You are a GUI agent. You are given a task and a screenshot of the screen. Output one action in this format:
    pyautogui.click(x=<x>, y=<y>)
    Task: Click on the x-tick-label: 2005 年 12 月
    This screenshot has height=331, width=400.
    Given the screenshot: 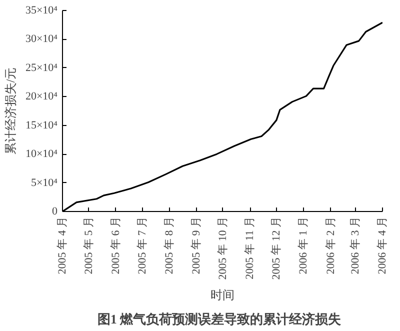 What is the action you would take?
    pyautogui.click(x=276, y=248)
    